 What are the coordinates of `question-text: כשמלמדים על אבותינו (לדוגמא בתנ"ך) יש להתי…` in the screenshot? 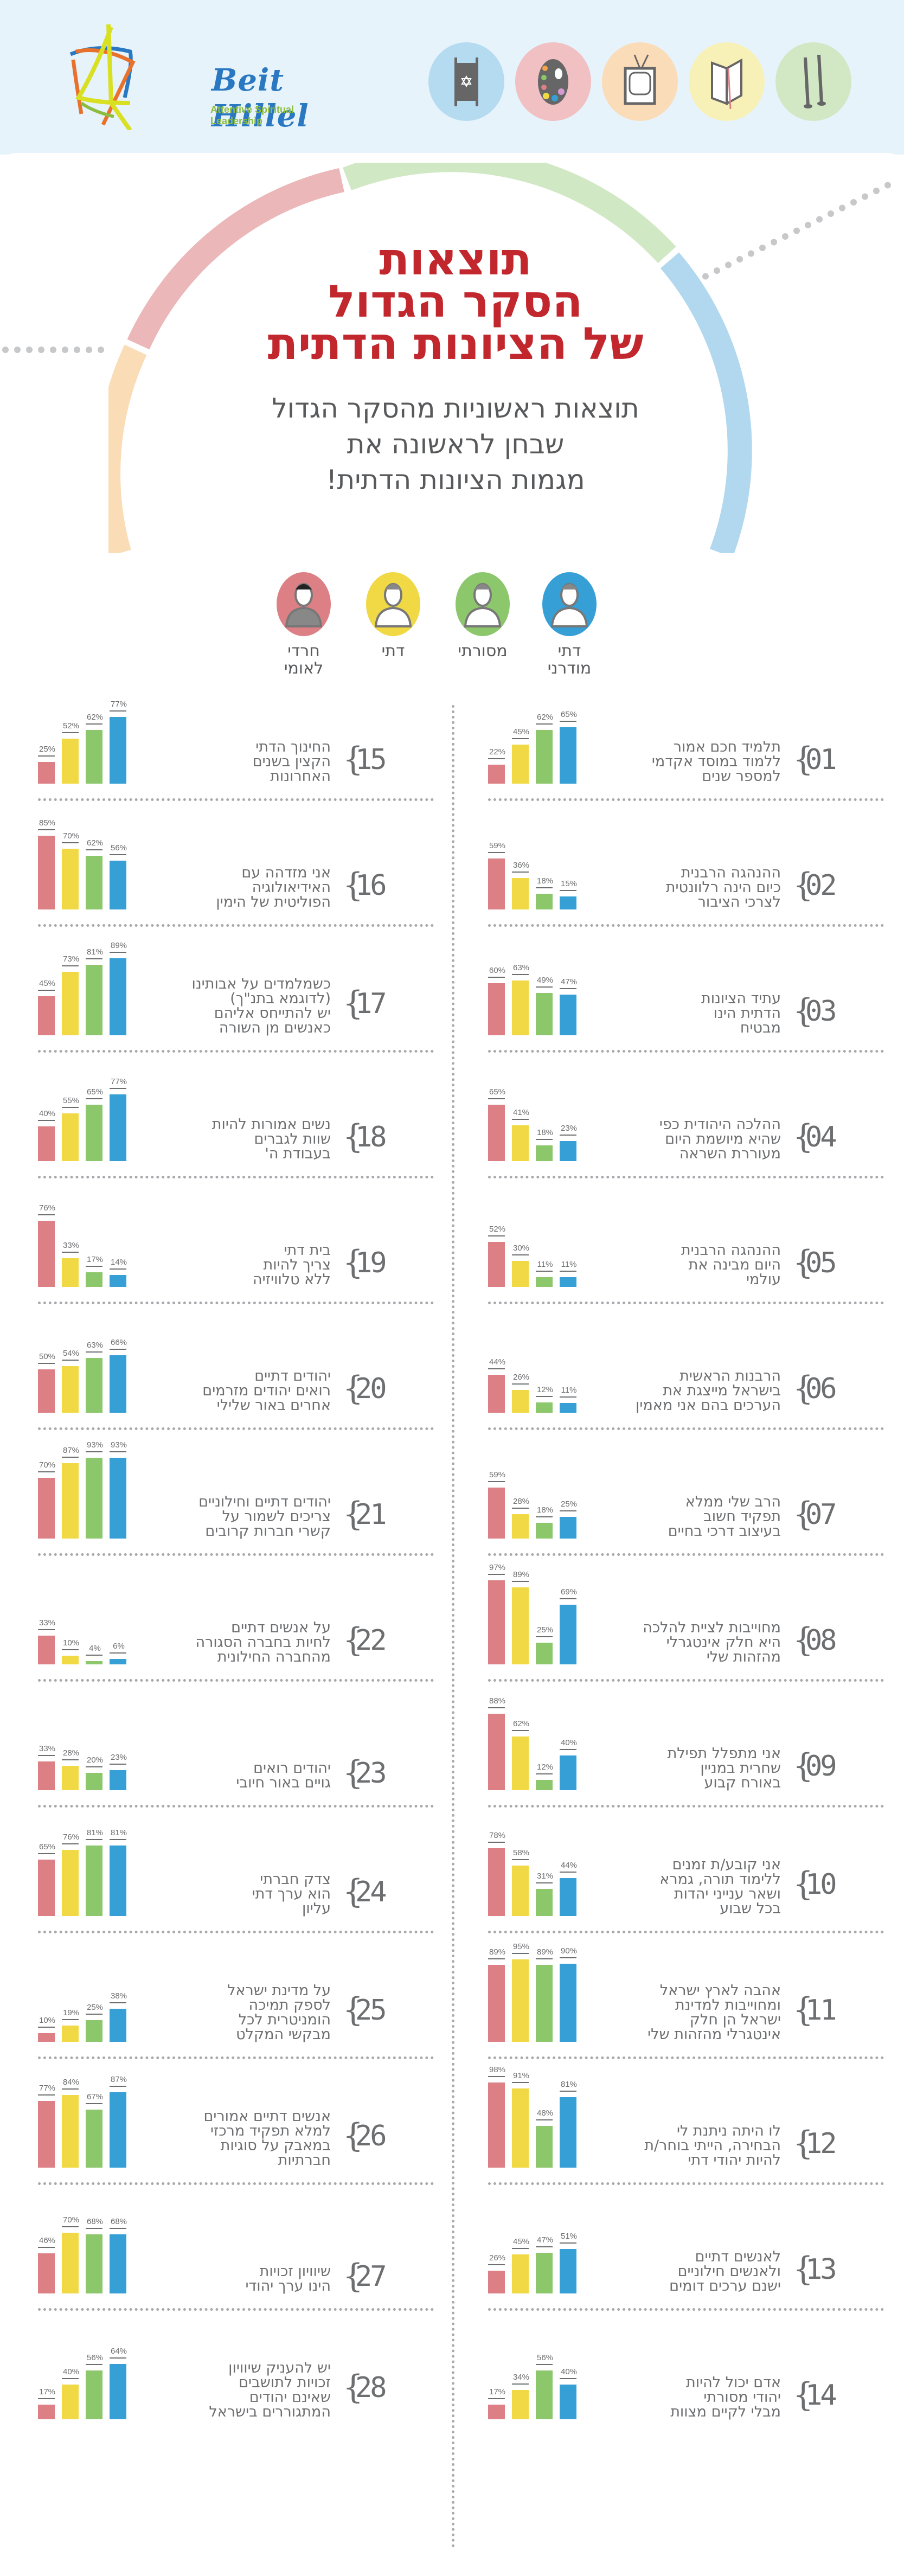 It's located at (261, 1006).